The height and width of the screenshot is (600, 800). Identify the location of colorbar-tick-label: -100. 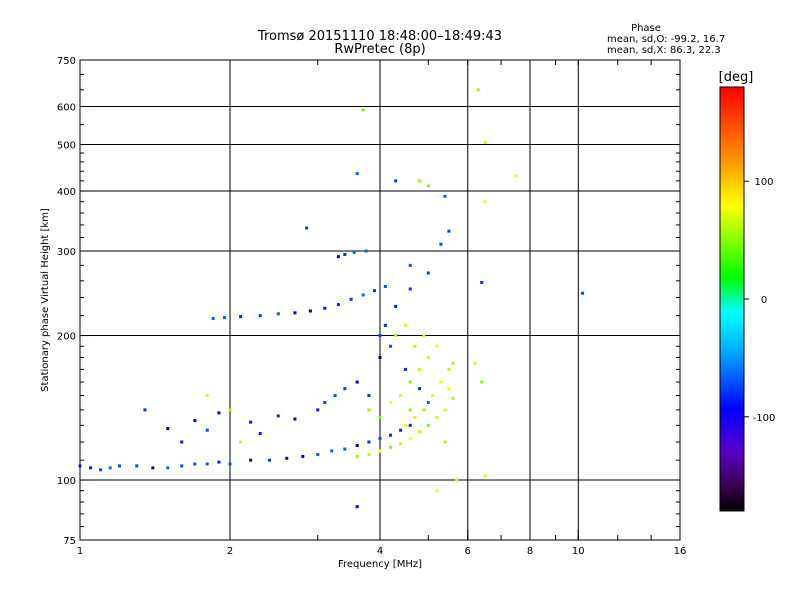
(764, 418).